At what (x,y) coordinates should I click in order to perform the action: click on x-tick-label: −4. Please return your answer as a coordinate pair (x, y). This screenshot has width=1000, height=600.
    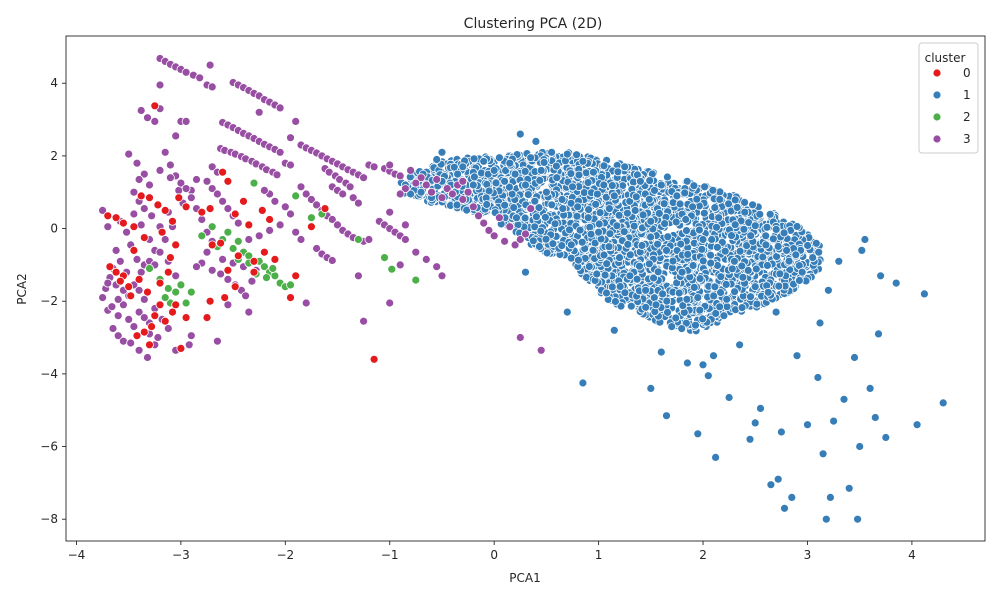
    Looking at the image, I should click on (77, 555).